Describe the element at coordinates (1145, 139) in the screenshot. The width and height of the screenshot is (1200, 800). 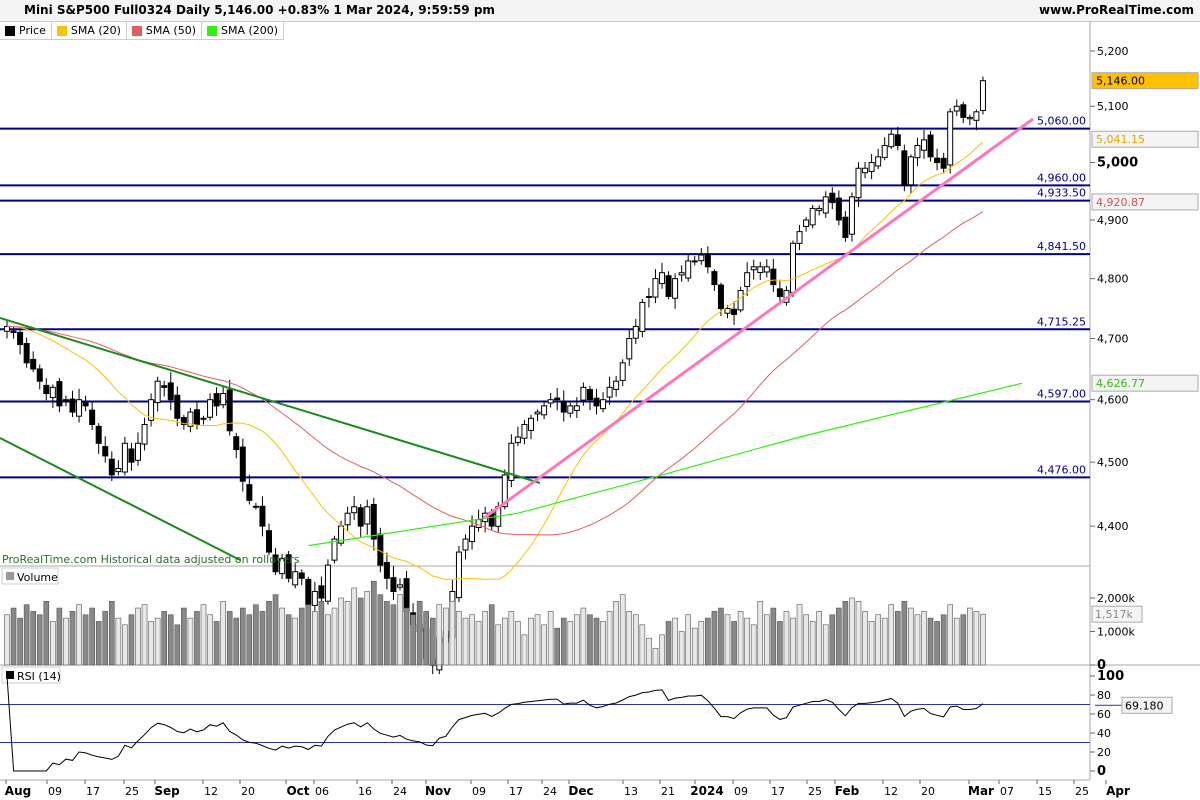
I see `sma20-value-label-box` at that location.